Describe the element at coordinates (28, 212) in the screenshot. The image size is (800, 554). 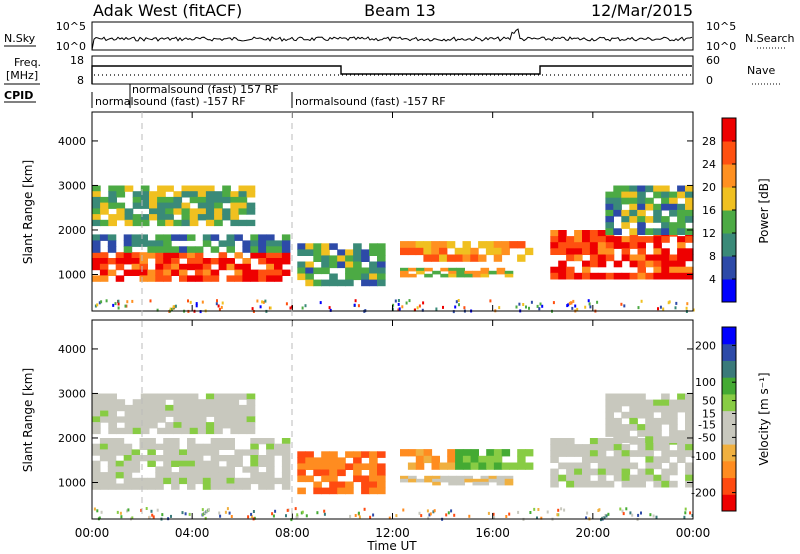
I see `power-y-label: Slant Range [km]` at that location.